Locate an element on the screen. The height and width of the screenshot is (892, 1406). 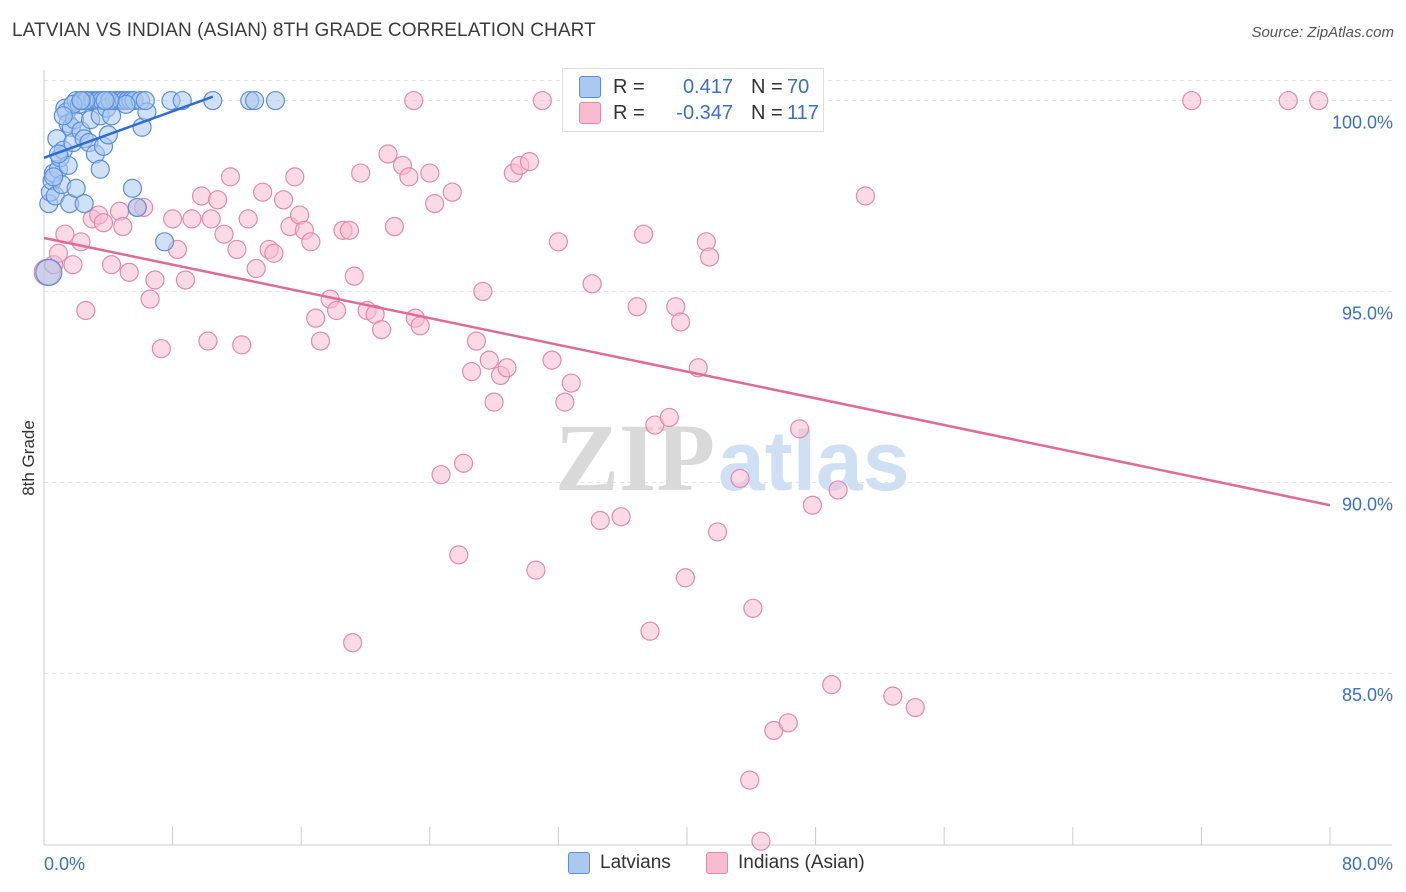
y-tick-label: 90.0% is located at coordinates (1367, 504).